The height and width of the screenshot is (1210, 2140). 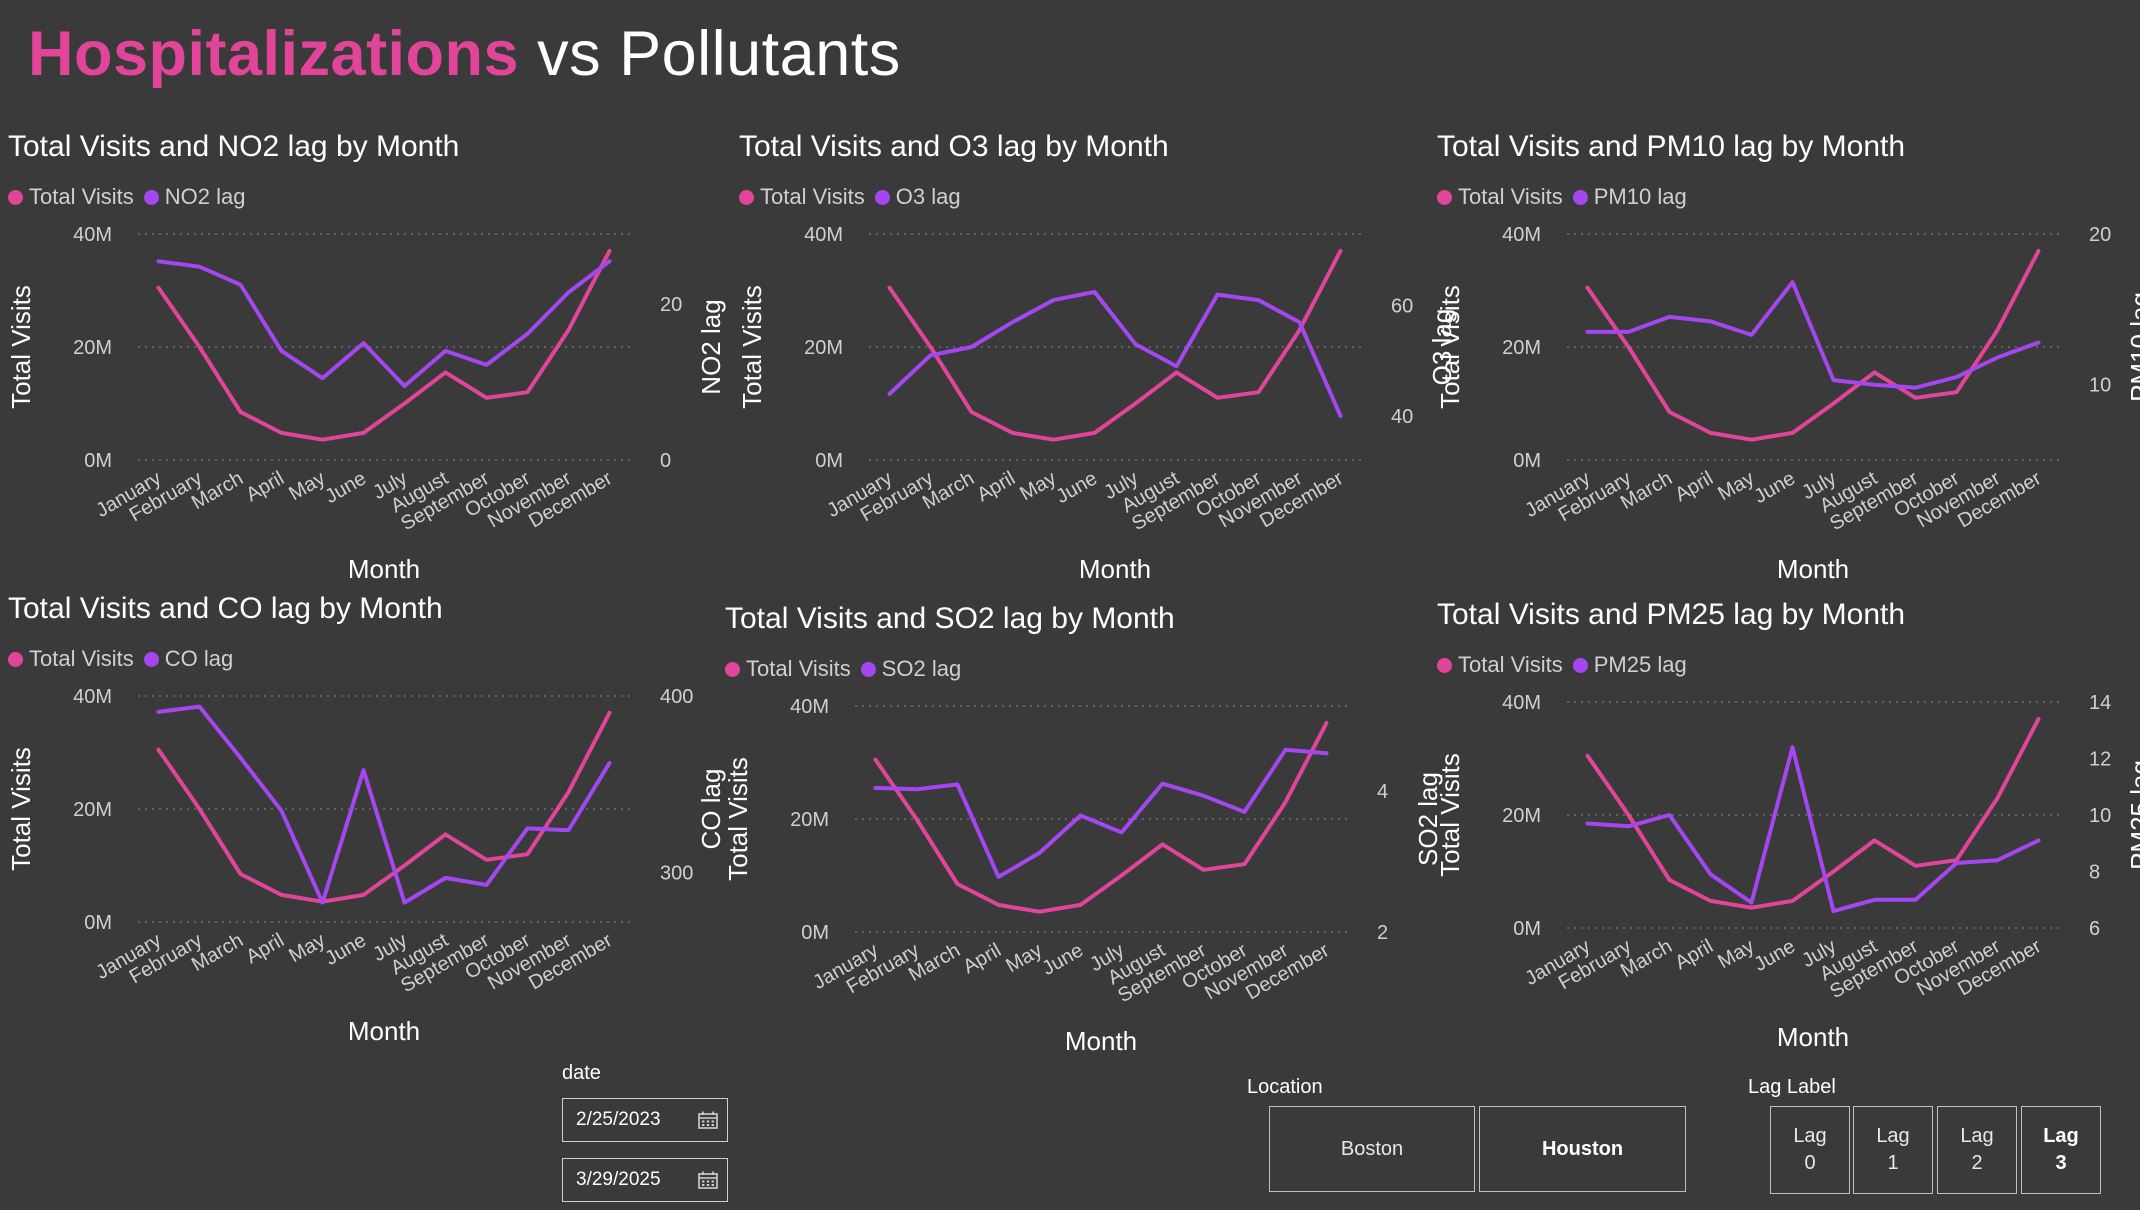 I want to click on chart-legend: Total Visits PM10 lag, so click(x=1567, y=197).